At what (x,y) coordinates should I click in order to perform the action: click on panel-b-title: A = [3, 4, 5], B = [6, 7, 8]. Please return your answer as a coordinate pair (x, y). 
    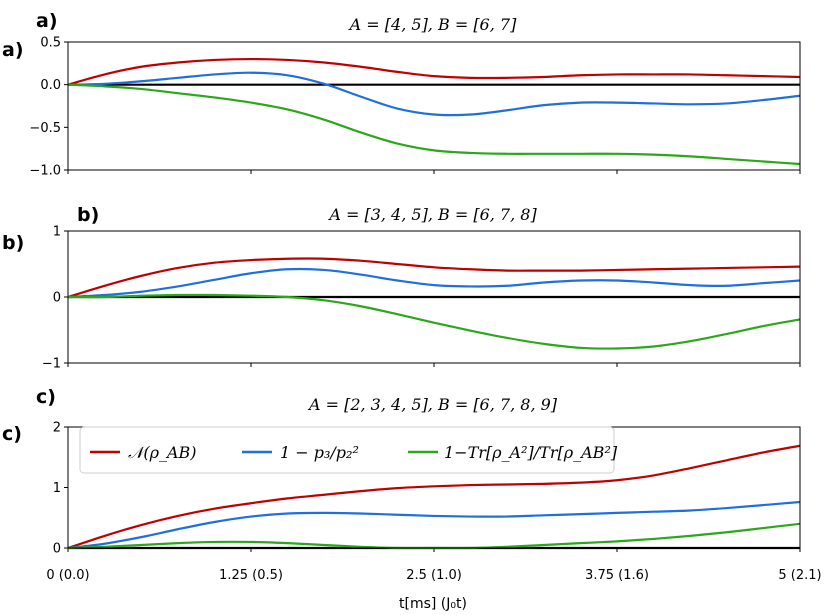
    Looking at the image, I should click on (432, 214).